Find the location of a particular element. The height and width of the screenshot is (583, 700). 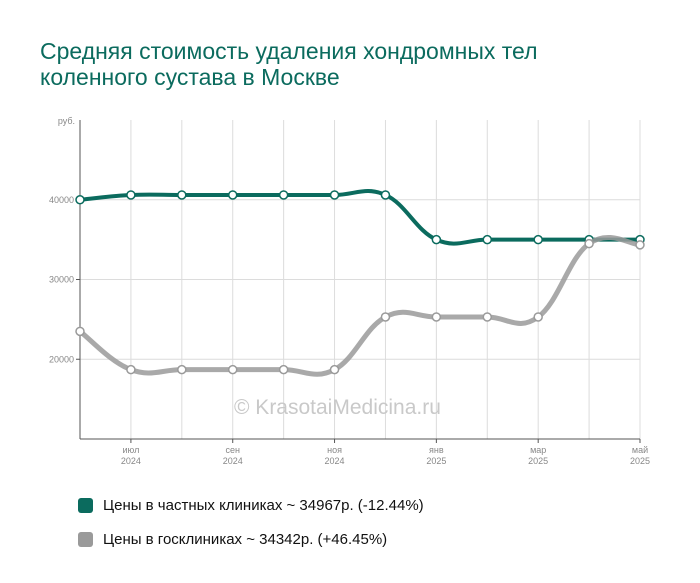

legend-item-public: Цены в госклиниках ~ 34342р. (+46.45%) is located at coordinates (251, 539).